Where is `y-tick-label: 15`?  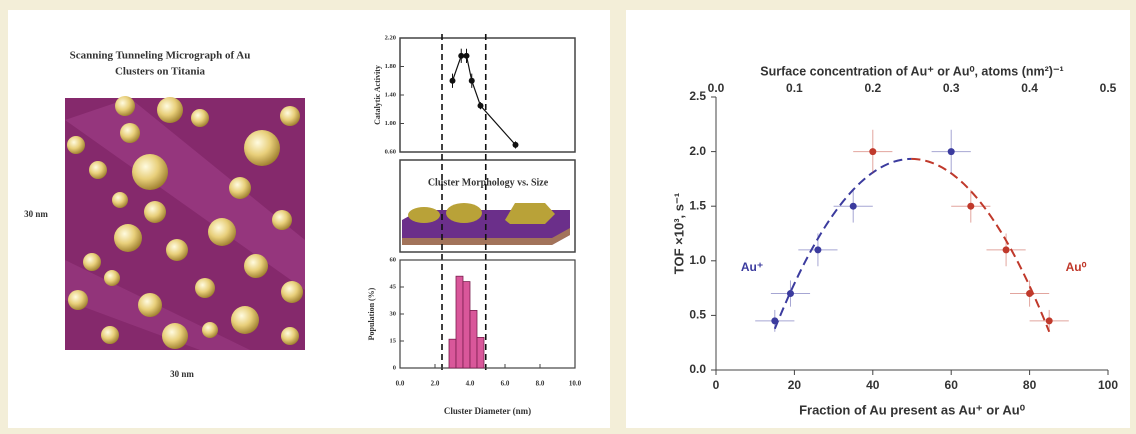
y-tick-label: 15 is located at coordinates (393, 340).